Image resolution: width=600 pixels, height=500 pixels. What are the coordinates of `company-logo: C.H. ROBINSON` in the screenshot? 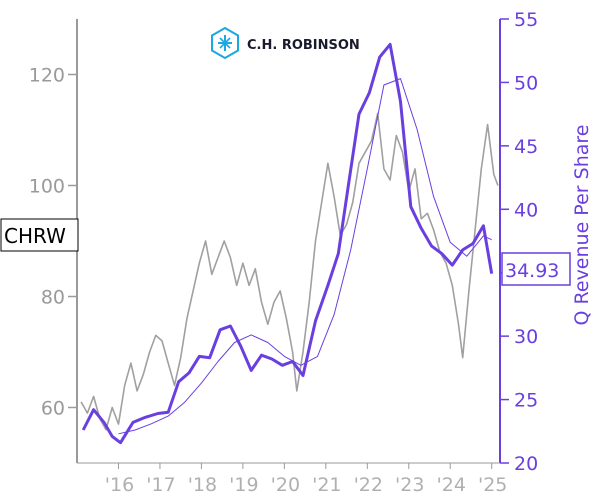 It's located at (285, 43).